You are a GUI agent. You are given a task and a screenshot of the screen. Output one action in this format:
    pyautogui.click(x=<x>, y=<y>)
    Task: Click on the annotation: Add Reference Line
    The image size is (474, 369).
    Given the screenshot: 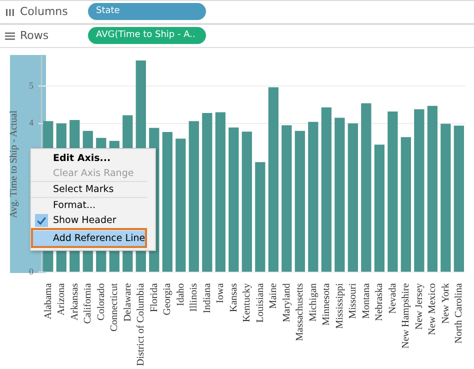 What is the action you would take?
    pyautogui.click(x=89, y=238)
    